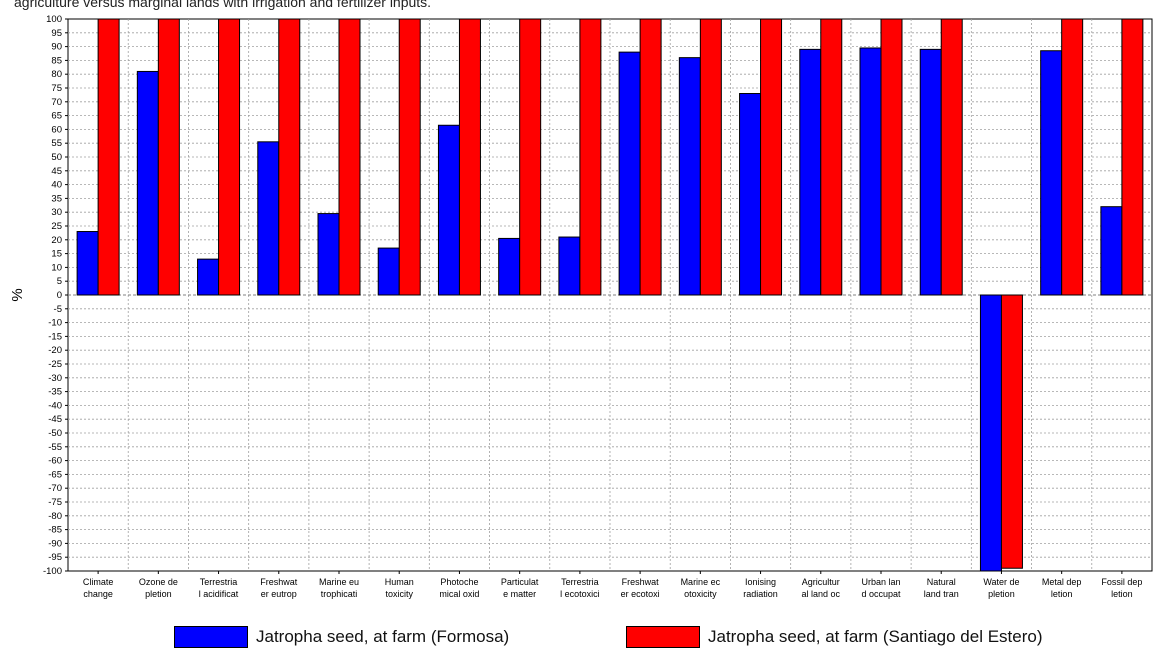 The height and width of the screenshot is (652, 1164). Describe the element at coordinates (56, 143) in the screenshot. I see `y-tick-label: 55` at that location.